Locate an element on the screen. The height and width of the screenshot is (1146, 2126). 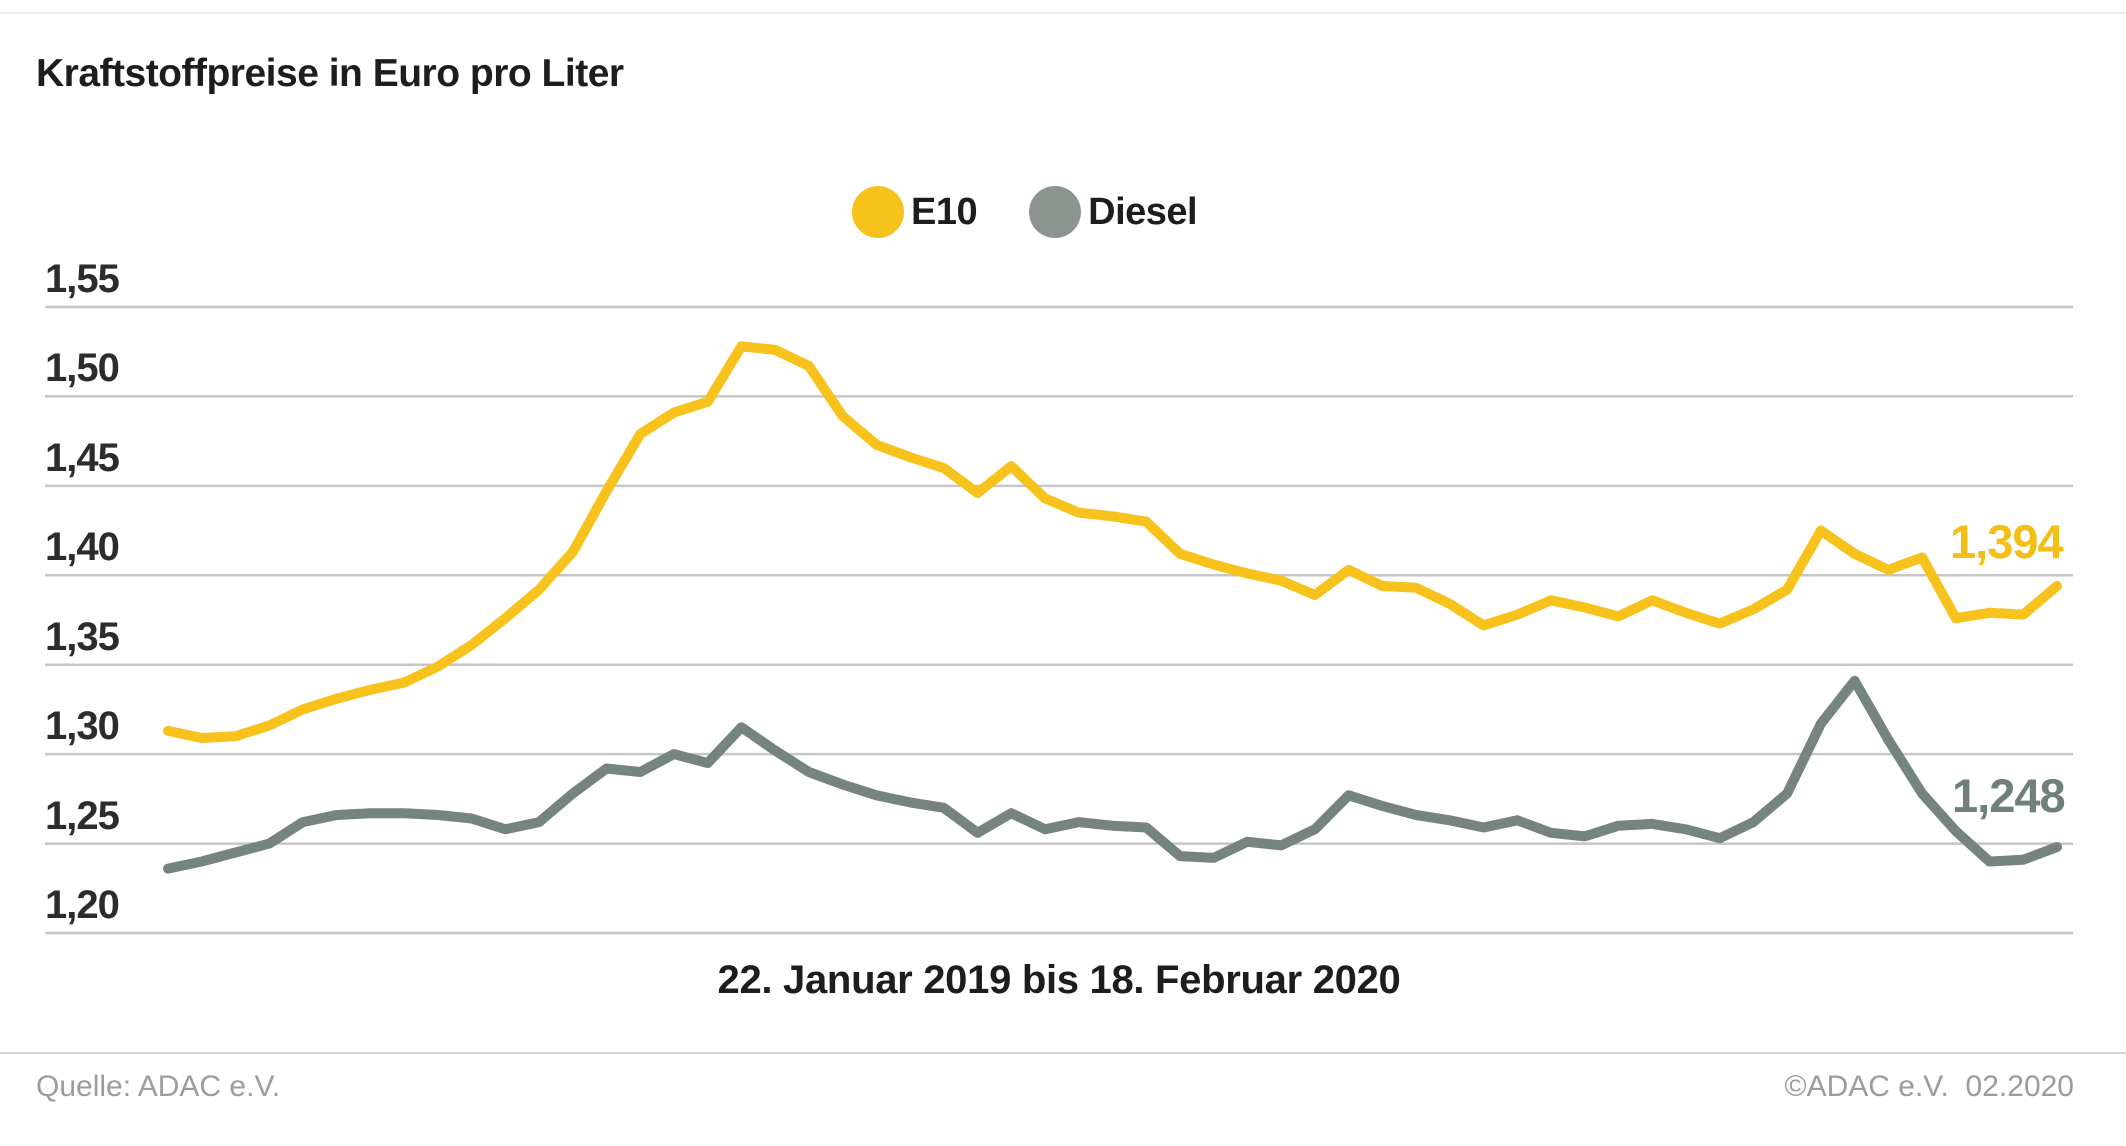
y-axis-tick-label: 1,45 is located at coordinates (82, 457).